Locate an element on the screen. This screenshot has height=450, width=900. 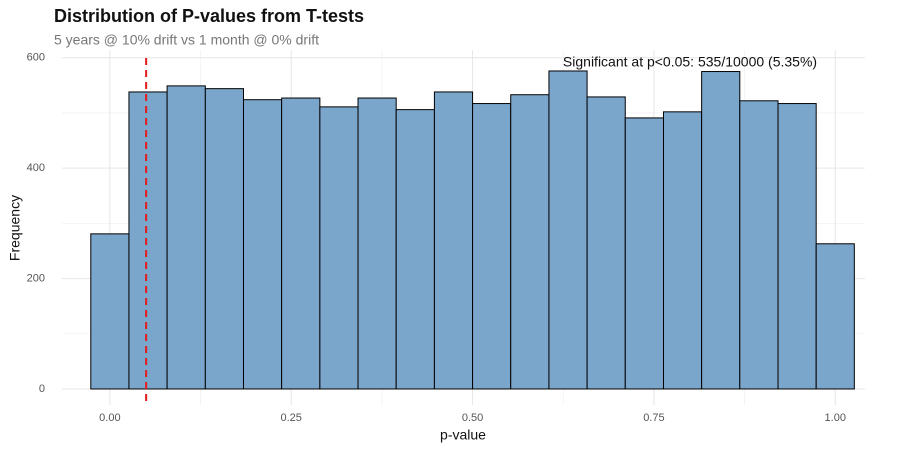
x-tick-label: 0.50 is located at coordinates (472, 418).